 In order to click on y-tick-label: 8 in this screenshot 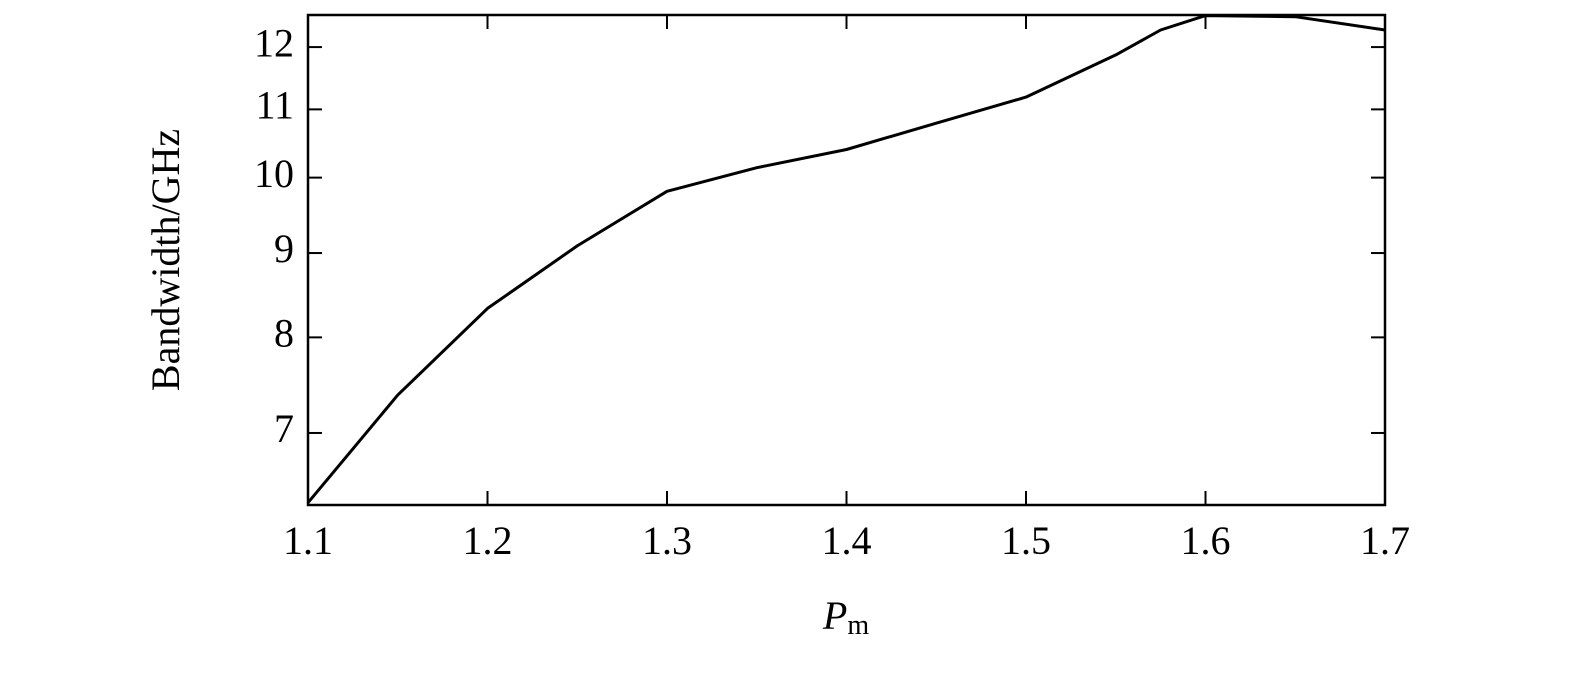, I will do `click(284, 333)`.